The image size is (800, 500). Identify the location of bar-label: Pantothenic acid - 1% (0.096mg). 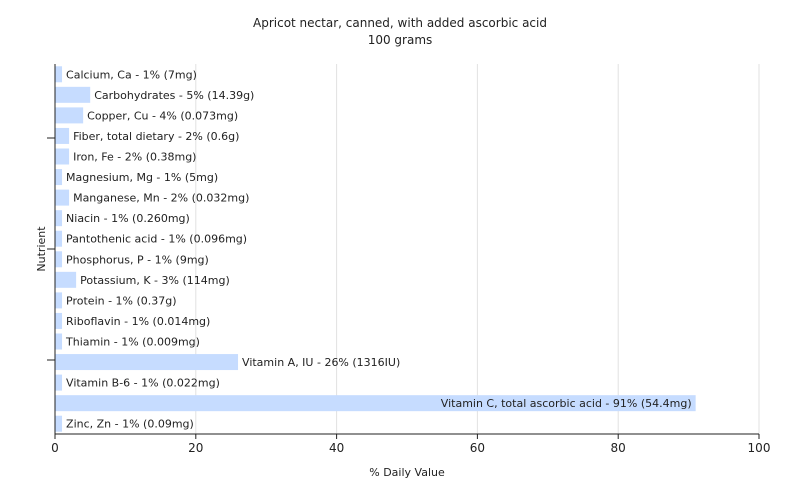
(156, 239).